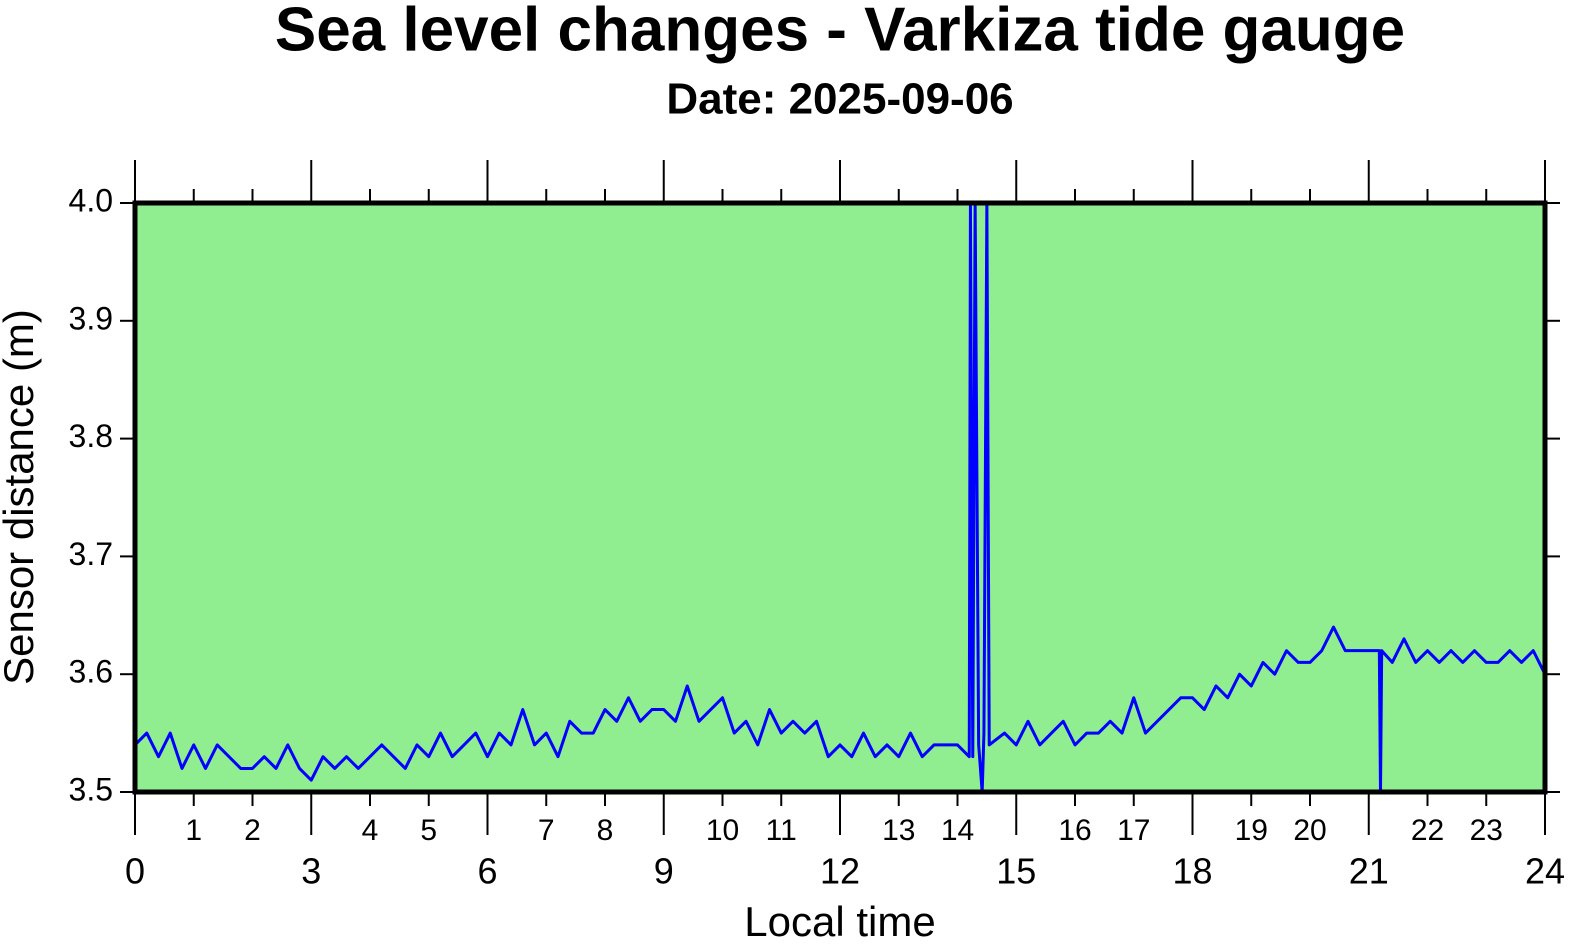 The image size is (1577, 950). Describe the element at coordinates (605, 830) in the screenshot. I see `x-minor-tick-label: 8` at that location.